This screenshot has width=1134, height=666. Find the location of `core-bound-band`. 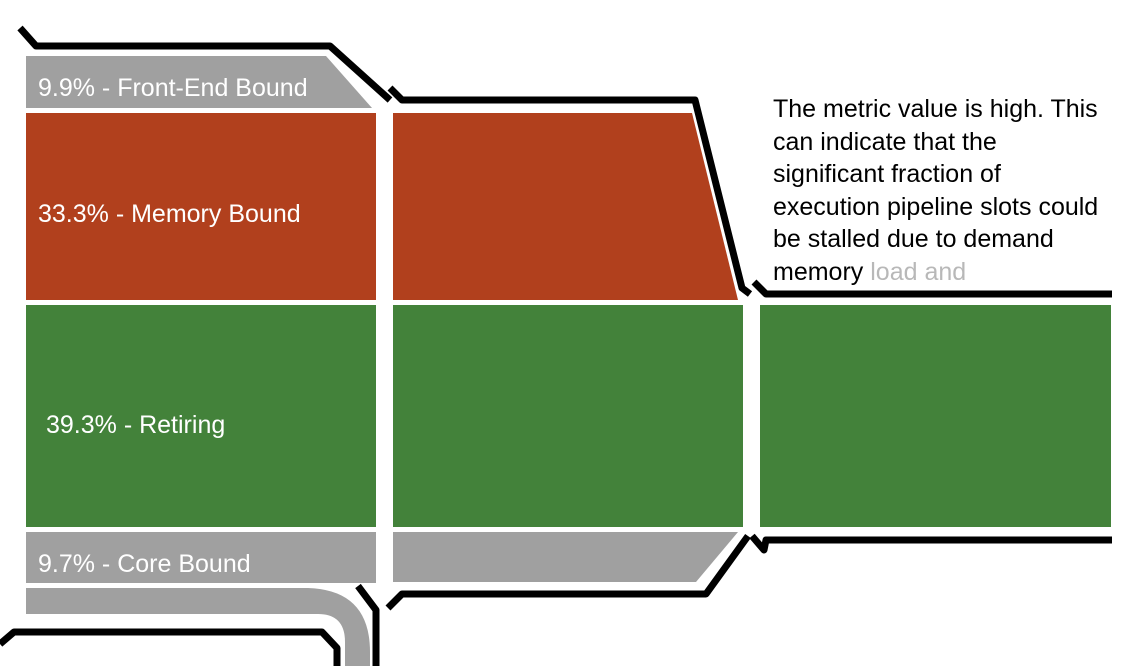

core-bound-band is located at coordinates (201, 557).